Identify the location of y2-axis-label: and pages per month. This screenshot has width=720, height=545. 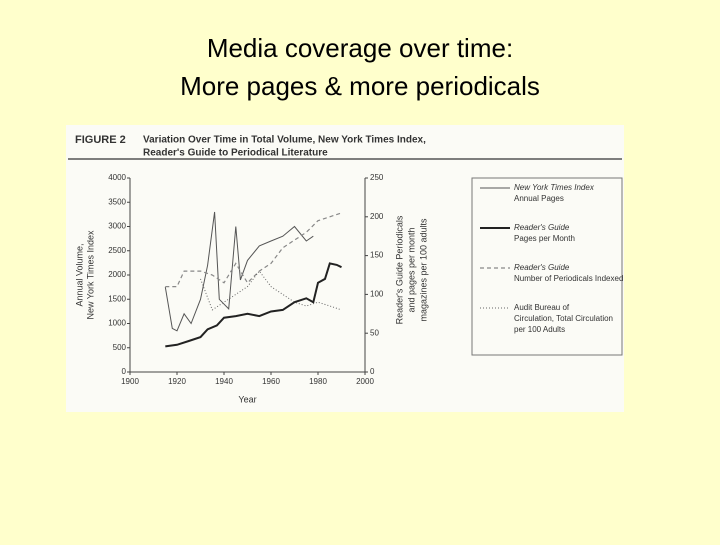
(411, 269).